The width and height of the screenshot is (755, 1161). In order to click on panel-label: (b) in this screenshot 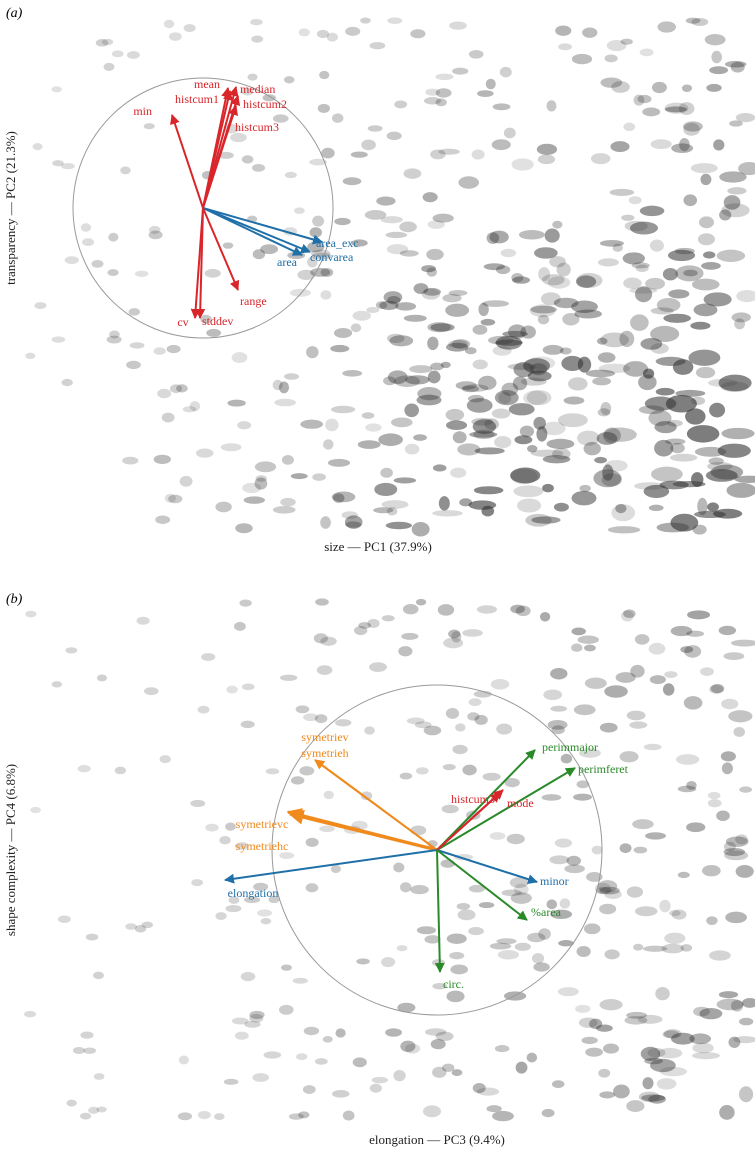, I will do `click(14, 599)`.